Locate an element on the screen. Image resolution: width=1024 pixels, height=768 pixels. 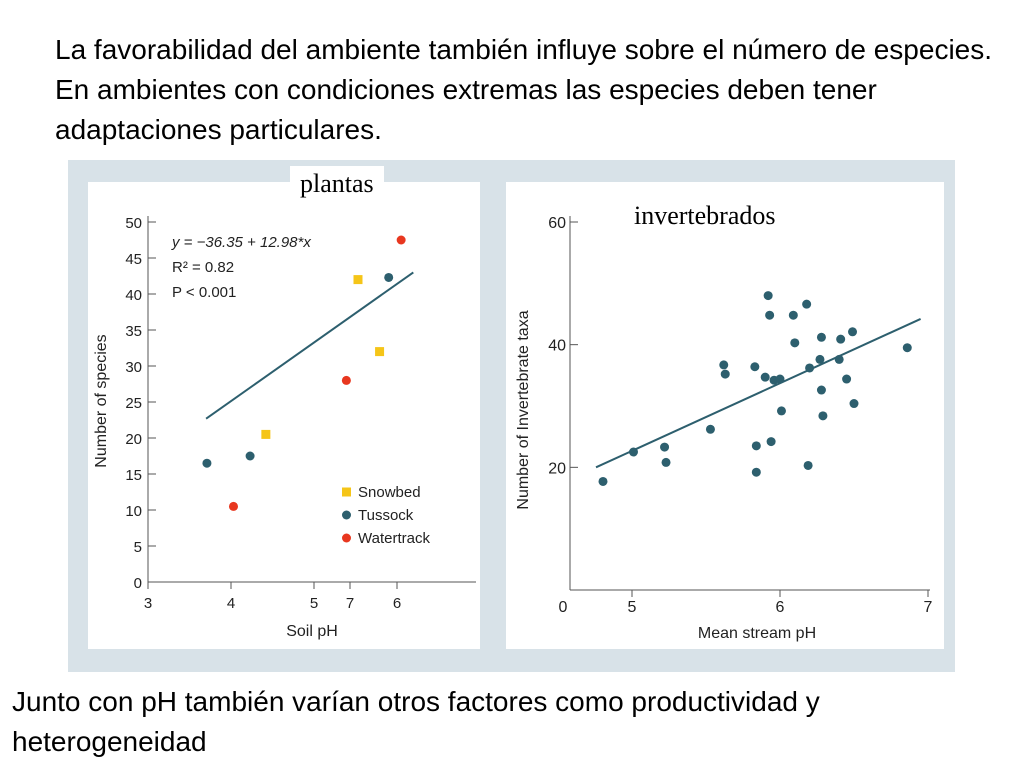
legend-label: Tussock is located at coordinates (386, 515).